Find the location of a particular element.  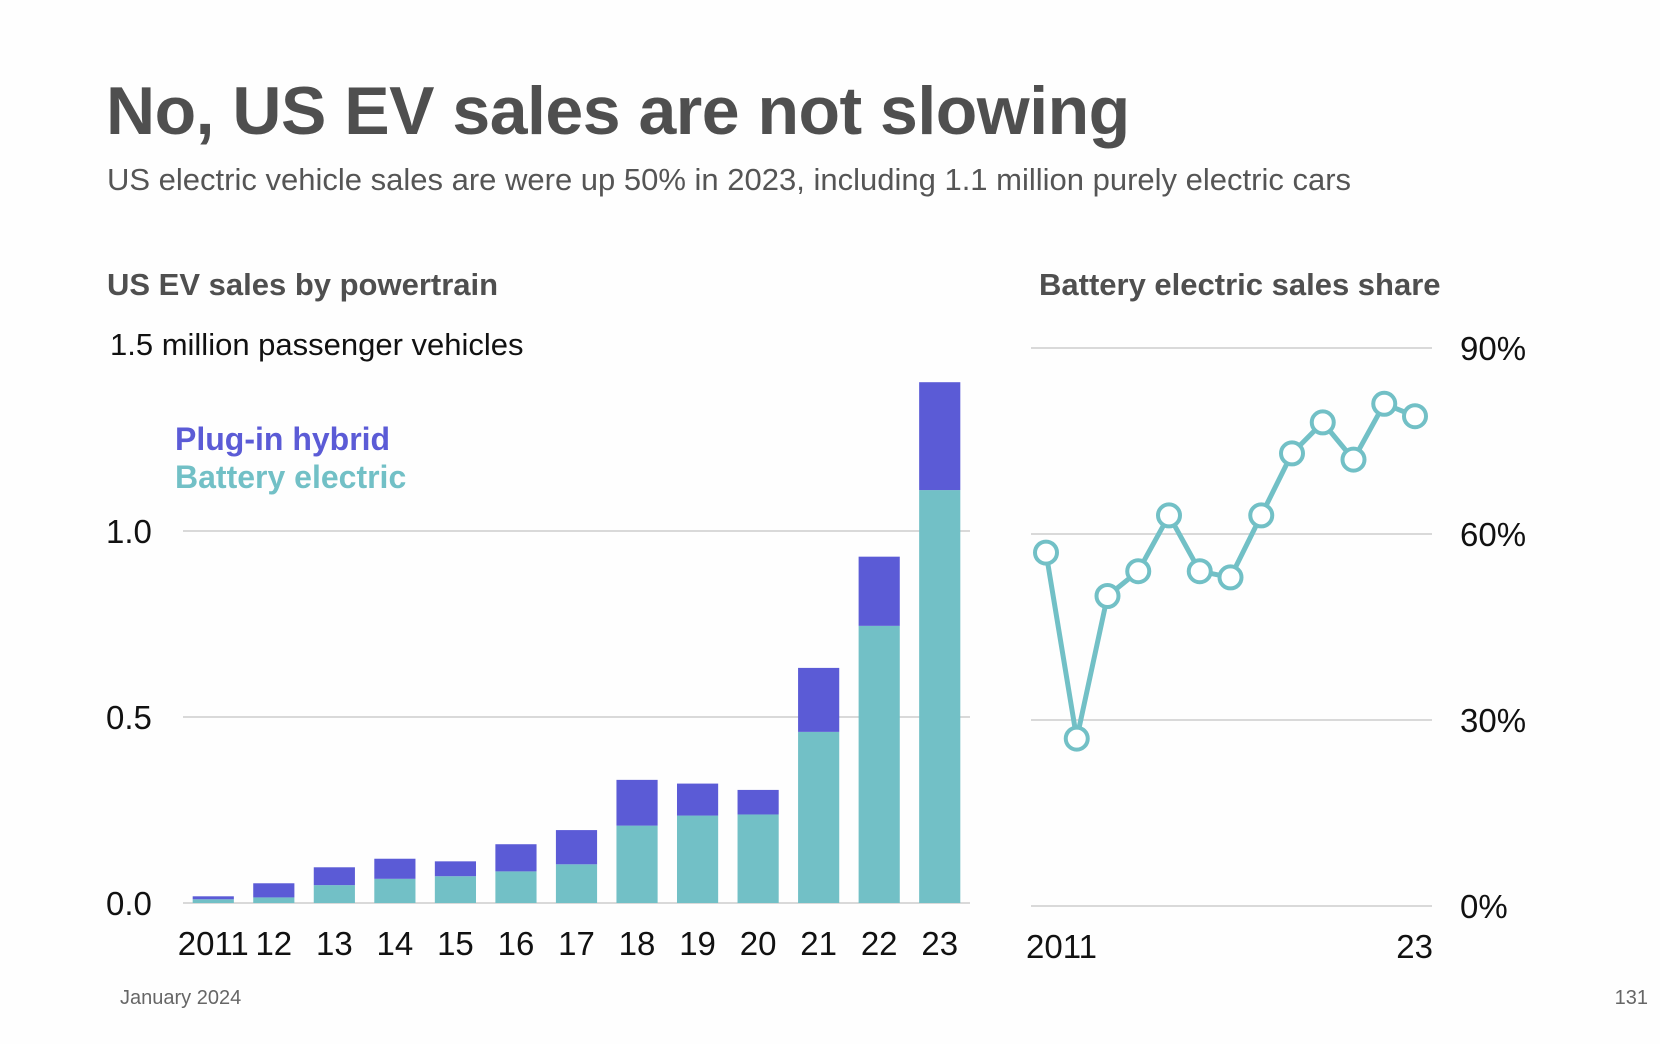

page-number: 131 is located at coordinates (1631, 998).